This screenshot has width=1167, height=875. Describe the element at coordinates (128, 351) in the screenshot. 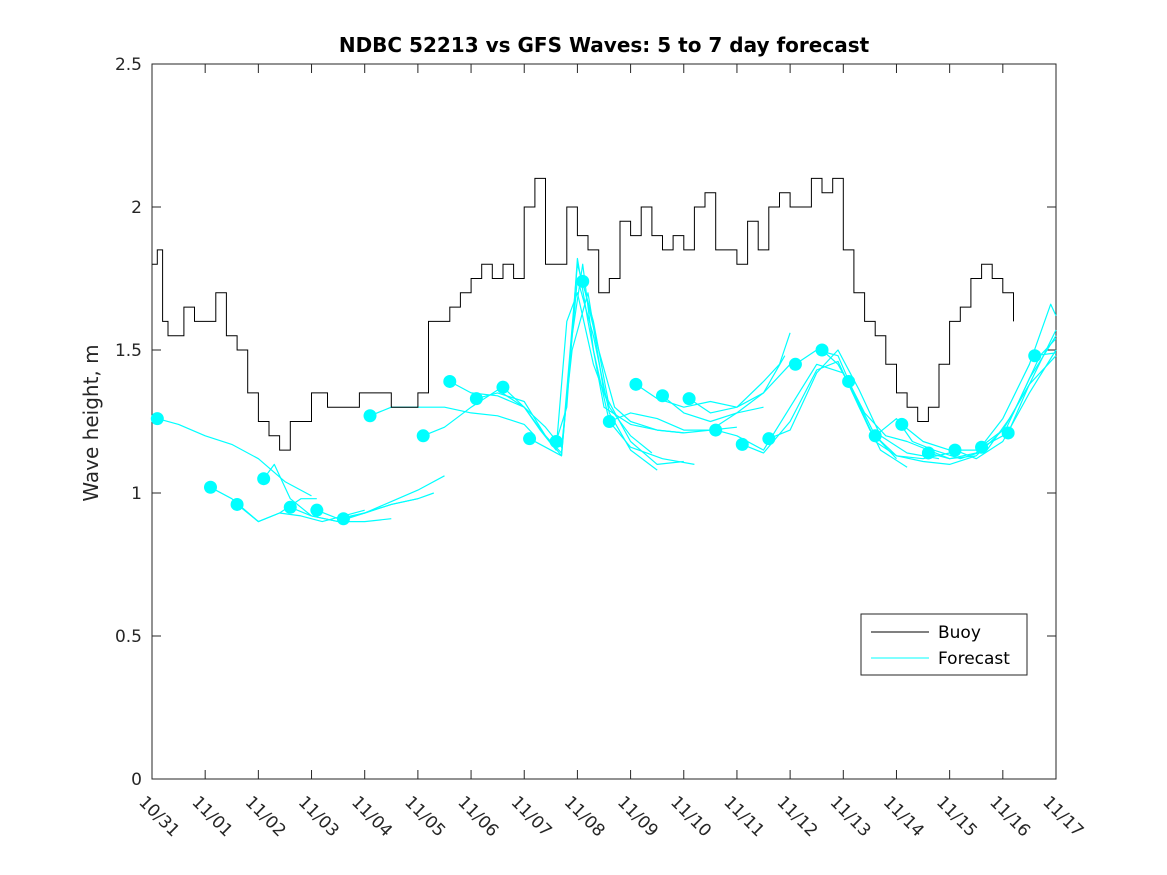

I see `y-tick-label-3: 1.5` at that location.